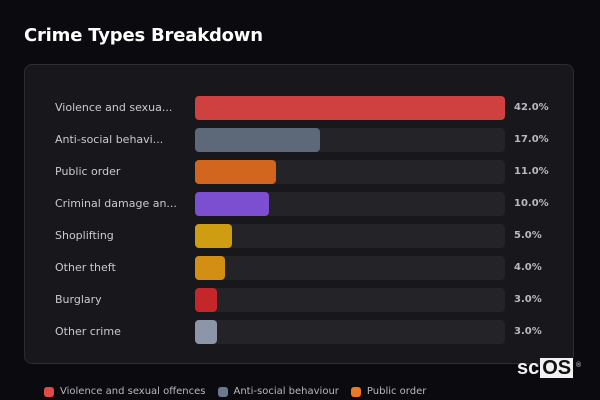  I want to click on bar-row: Public order 11.0%, so click(299, 172).